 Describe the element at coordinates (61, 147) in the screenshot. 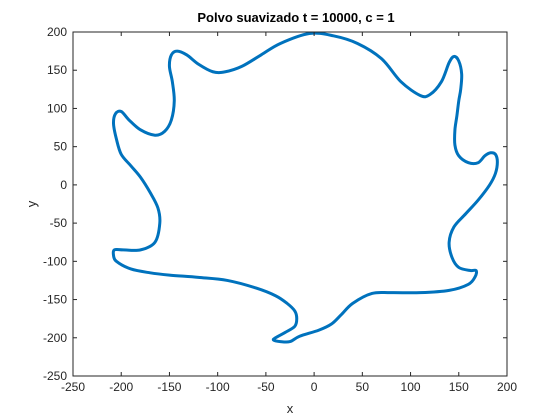

I see `y-tick-label: 50` at that location.